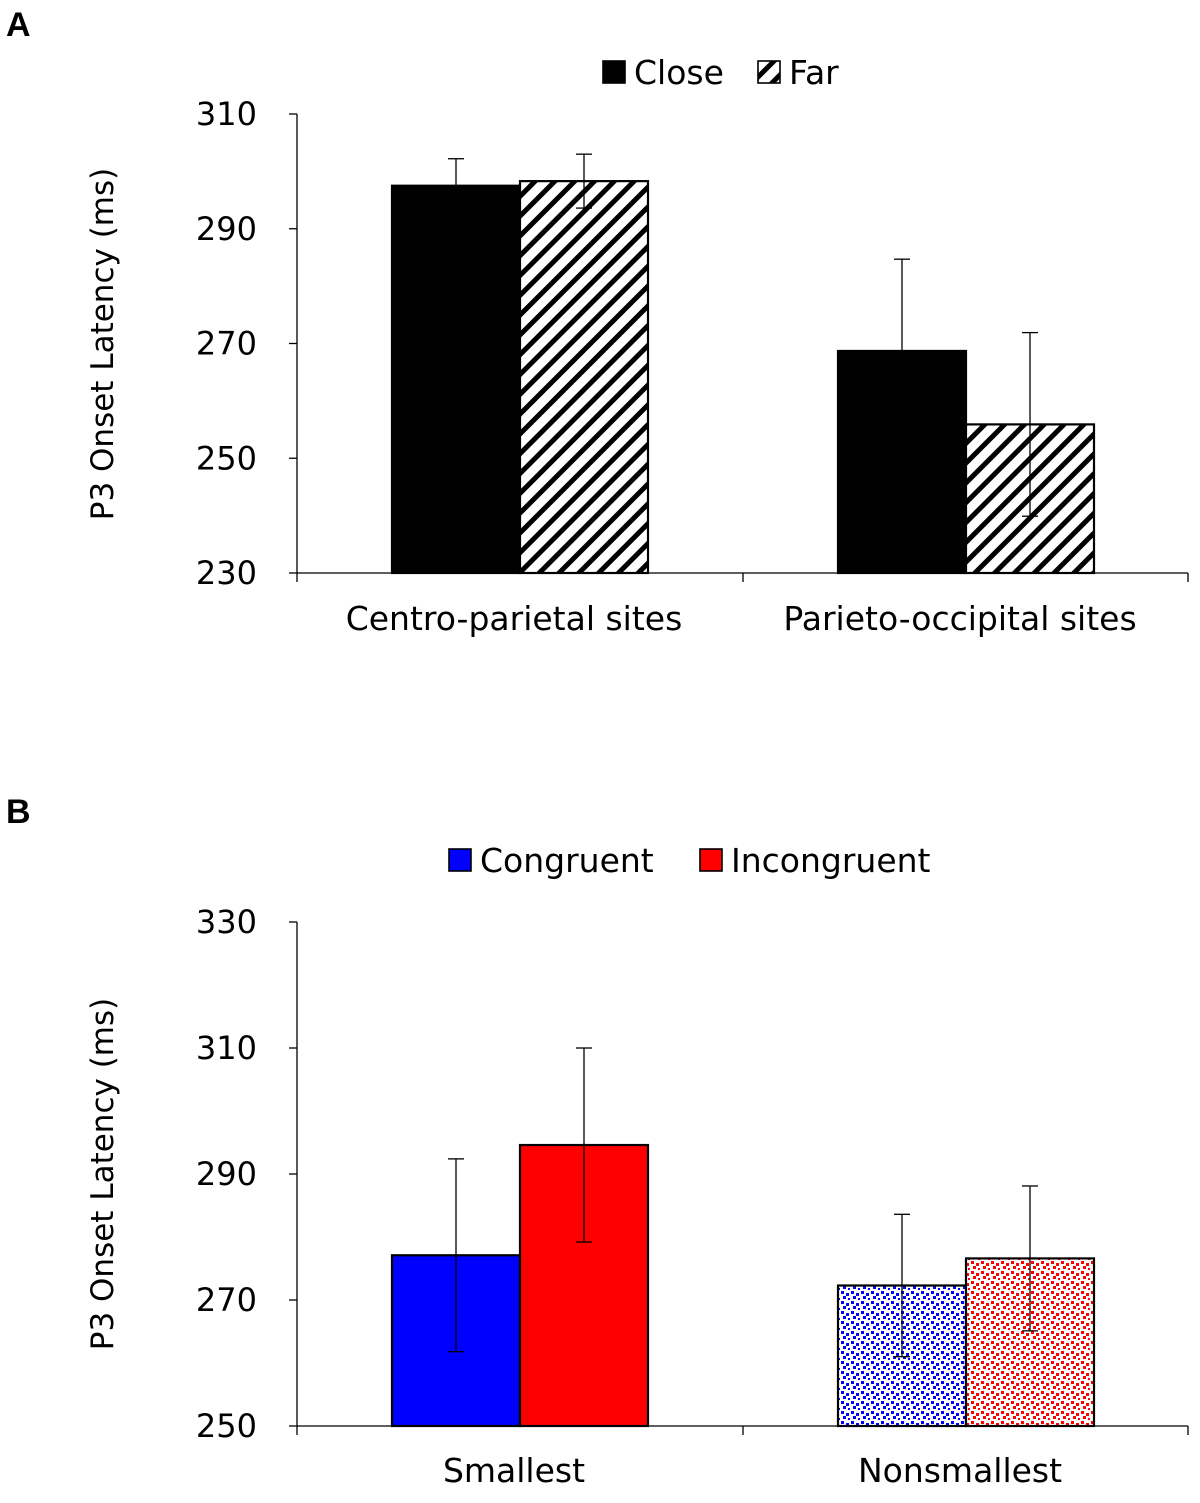 The width and height of the screenshot is (1200, 1503). What do you see at coordinates (460, 860) in the screenshot?
I see `legend-swatch-congruent` at bounding box center [460, 860].